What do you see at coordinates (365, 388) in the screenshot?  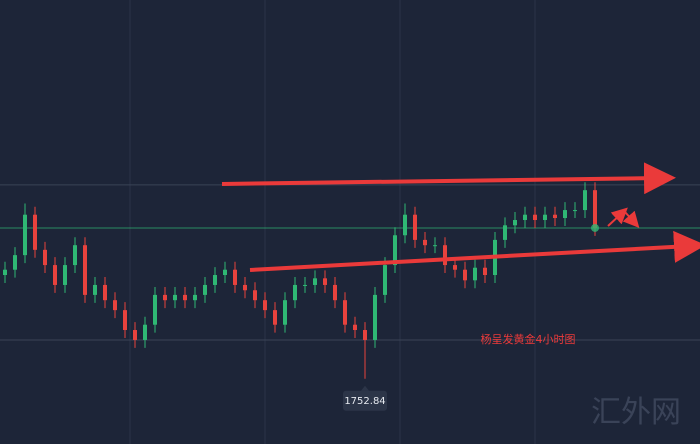 I see `annotation-pointer` at bounding box center [365, 388].